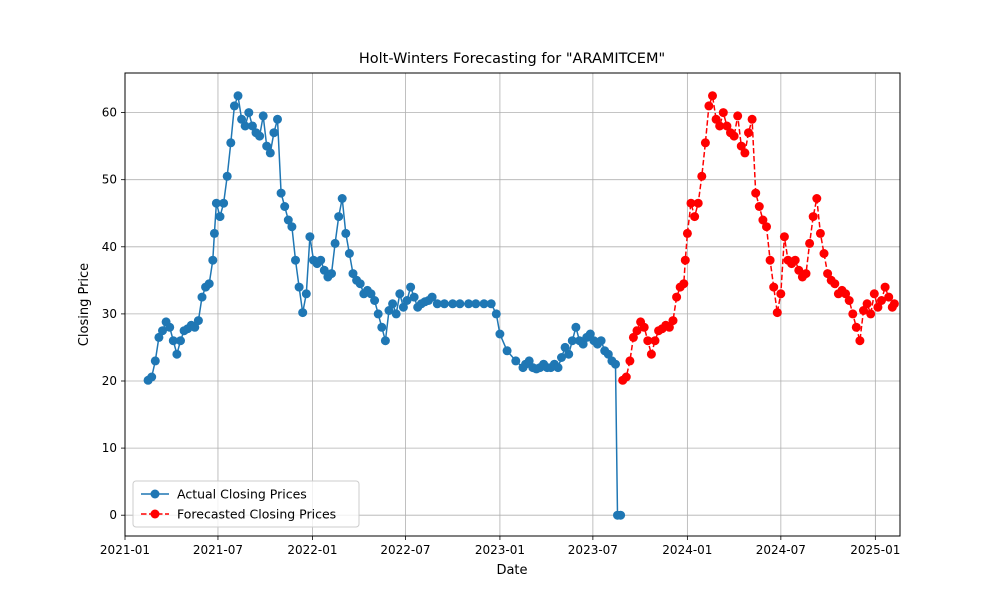 The width and height of the screenshot is (1000, 600). What do you see at coordinates (512, 59) in the screenshot?
I see `chart-title: Holt-Winters Forecasting for "ARAMITCEM"` at bounding box center [512, 59].